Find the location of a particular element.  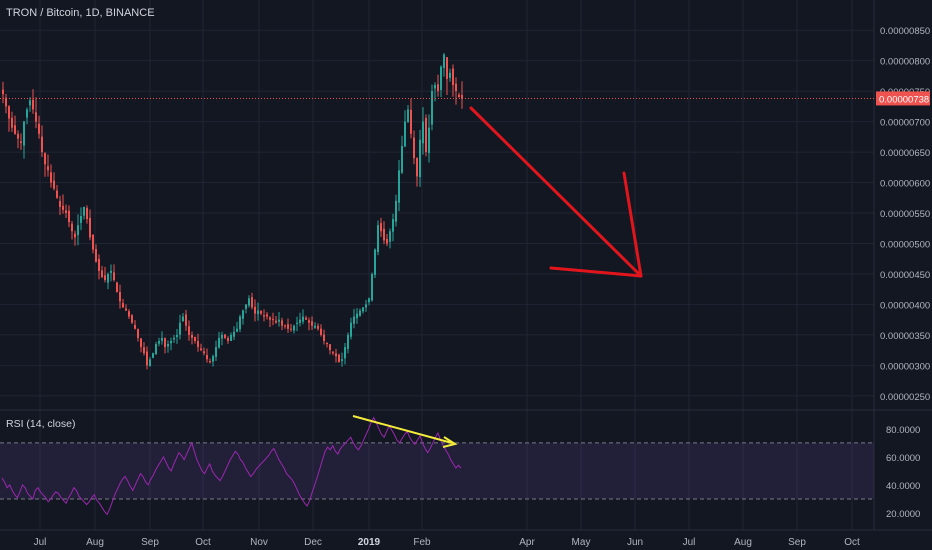

time-tick-label: Aug is located at coordinates (743, 542).